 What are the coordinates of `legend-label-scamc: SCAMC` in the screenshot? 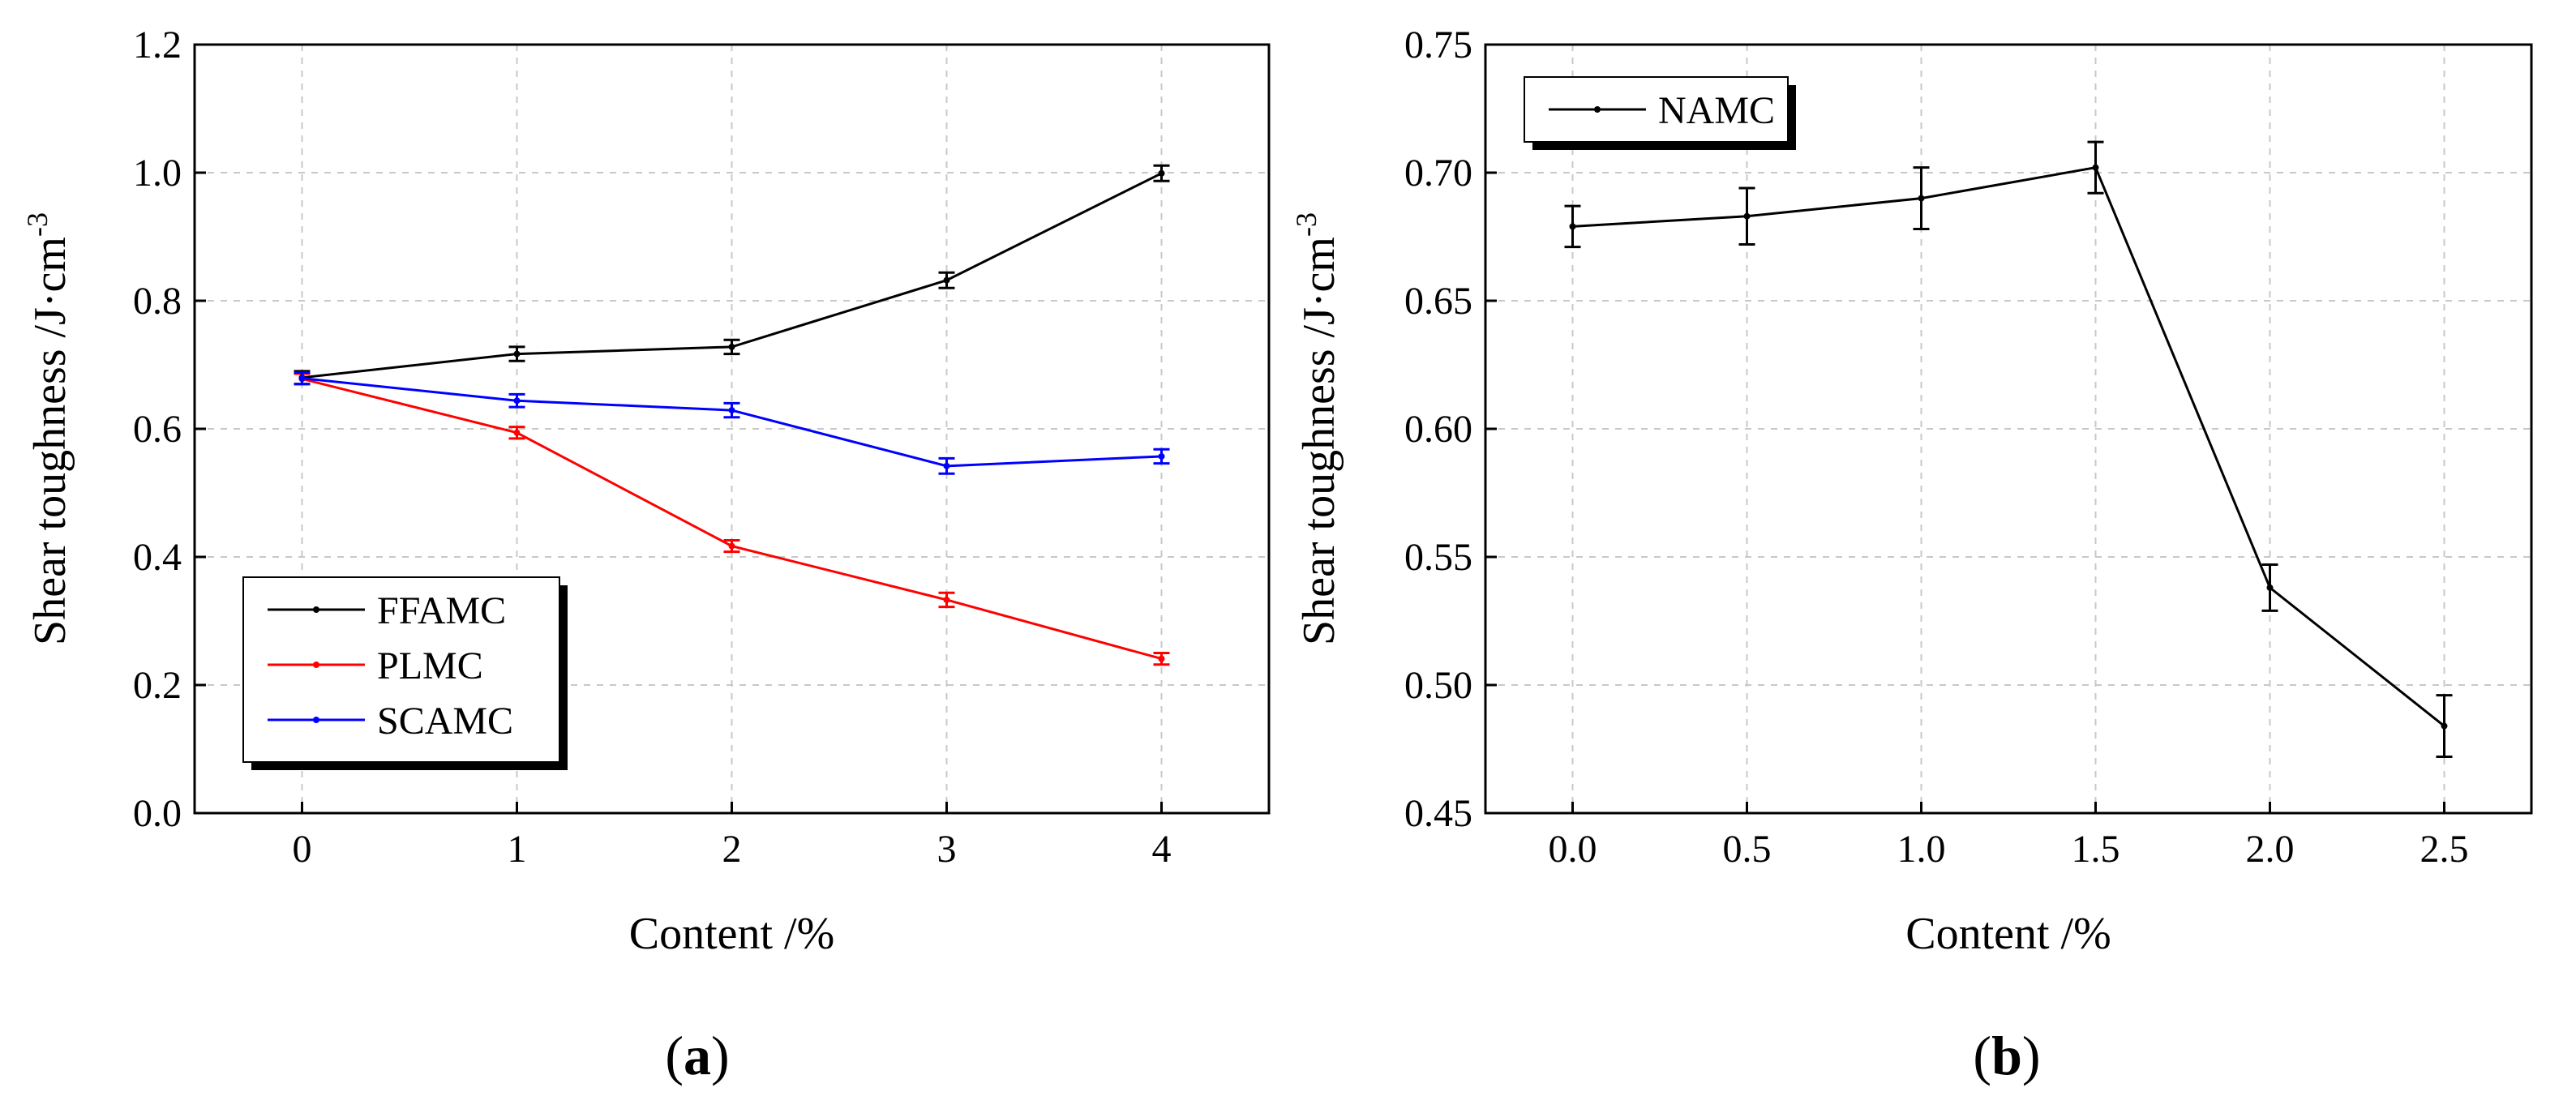 It's located at (445, 721).